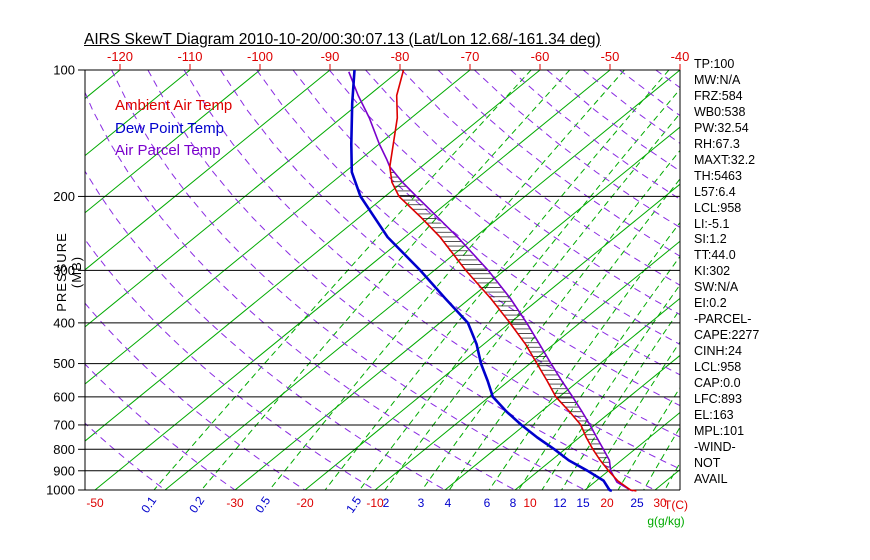 This screenshot has height=560, width=870. Describe the element at coordinates (353, 505) in the screenshot. I see `bottom-axis-label: 1.5` at that location.